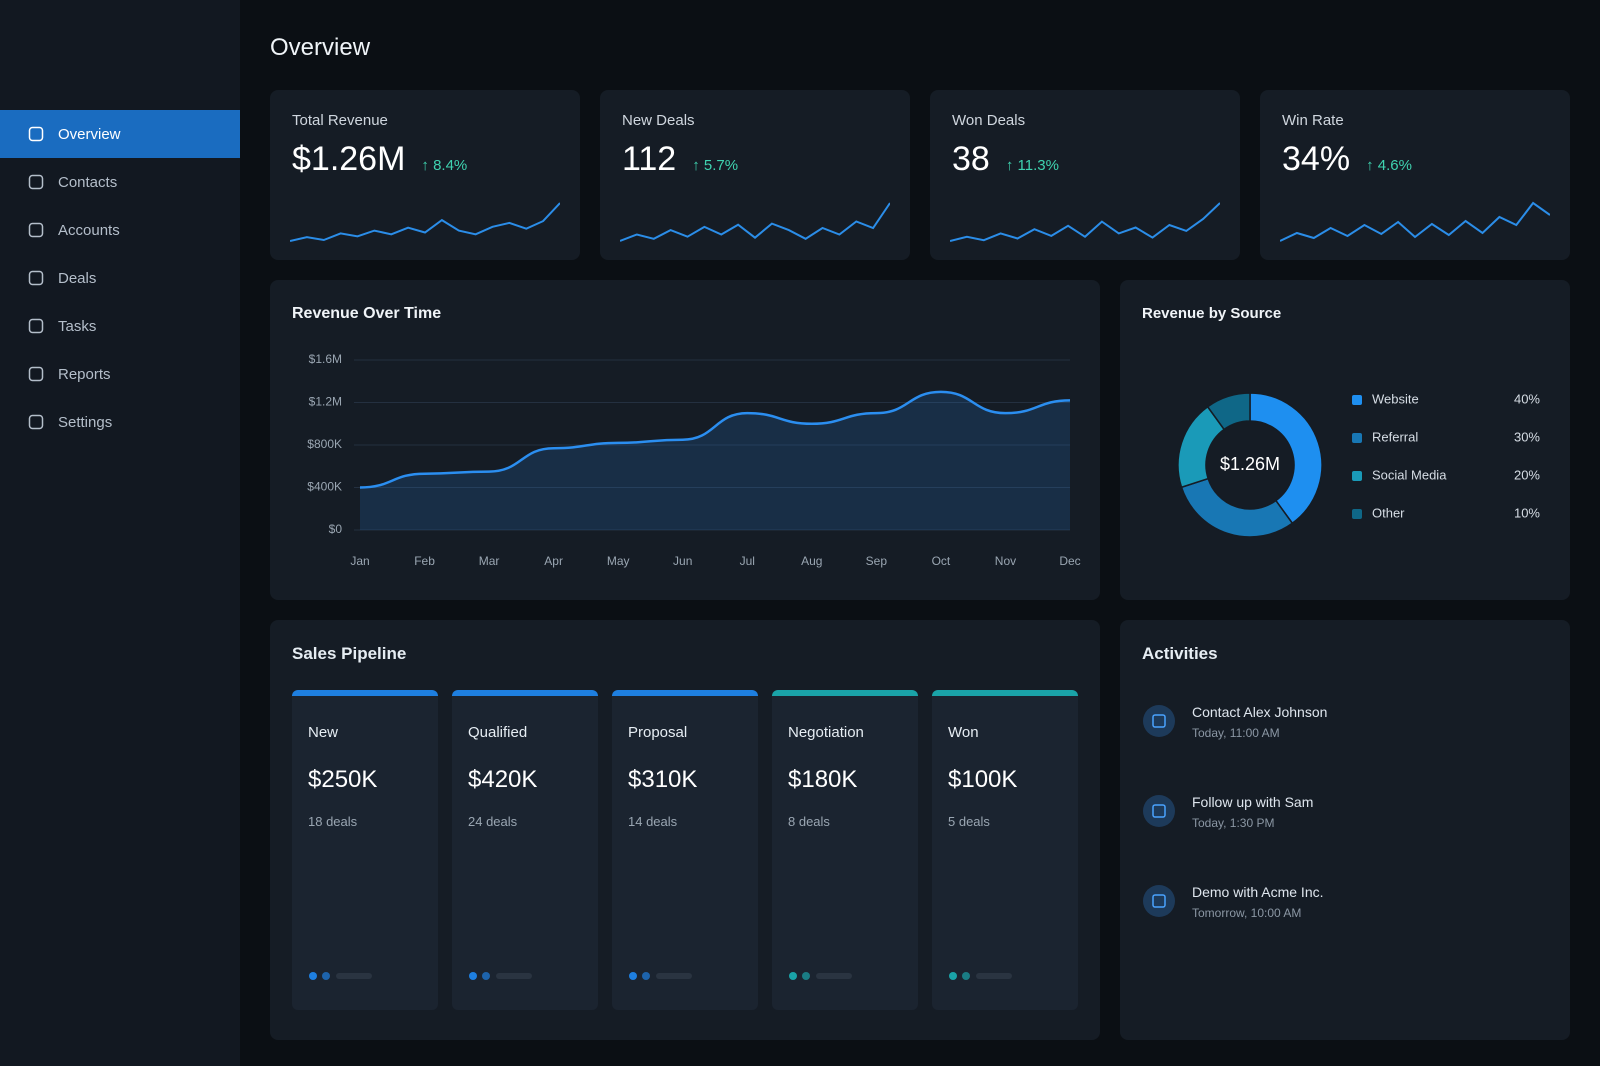  What do you see at coordinates (340, 120) in the screenshot?
I see `kpi-label: Total Revenue` at bounding box center [340, 120].